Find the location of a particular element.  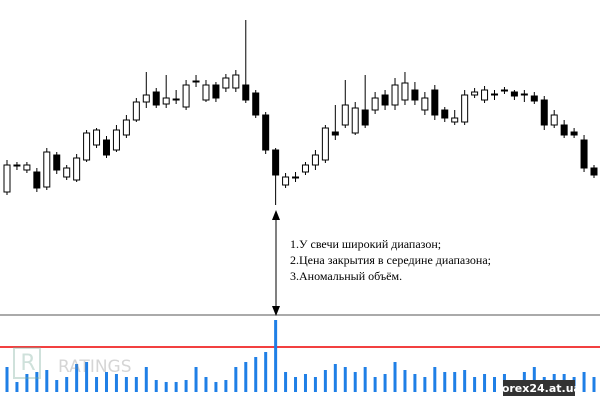

svg-text: R is located at coordinates (27, 363).